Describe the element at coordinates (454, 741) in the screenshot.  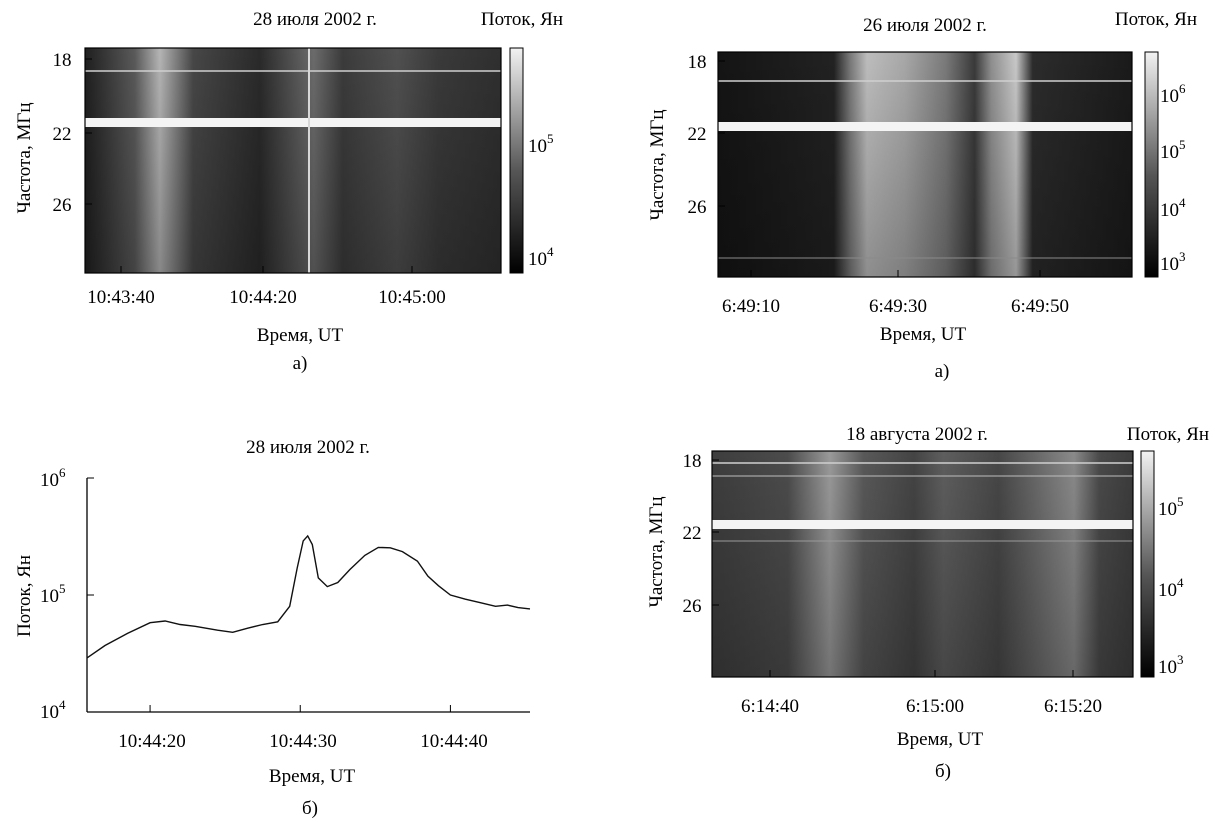
I see `x-tick-label: 10:44:40` at that location.